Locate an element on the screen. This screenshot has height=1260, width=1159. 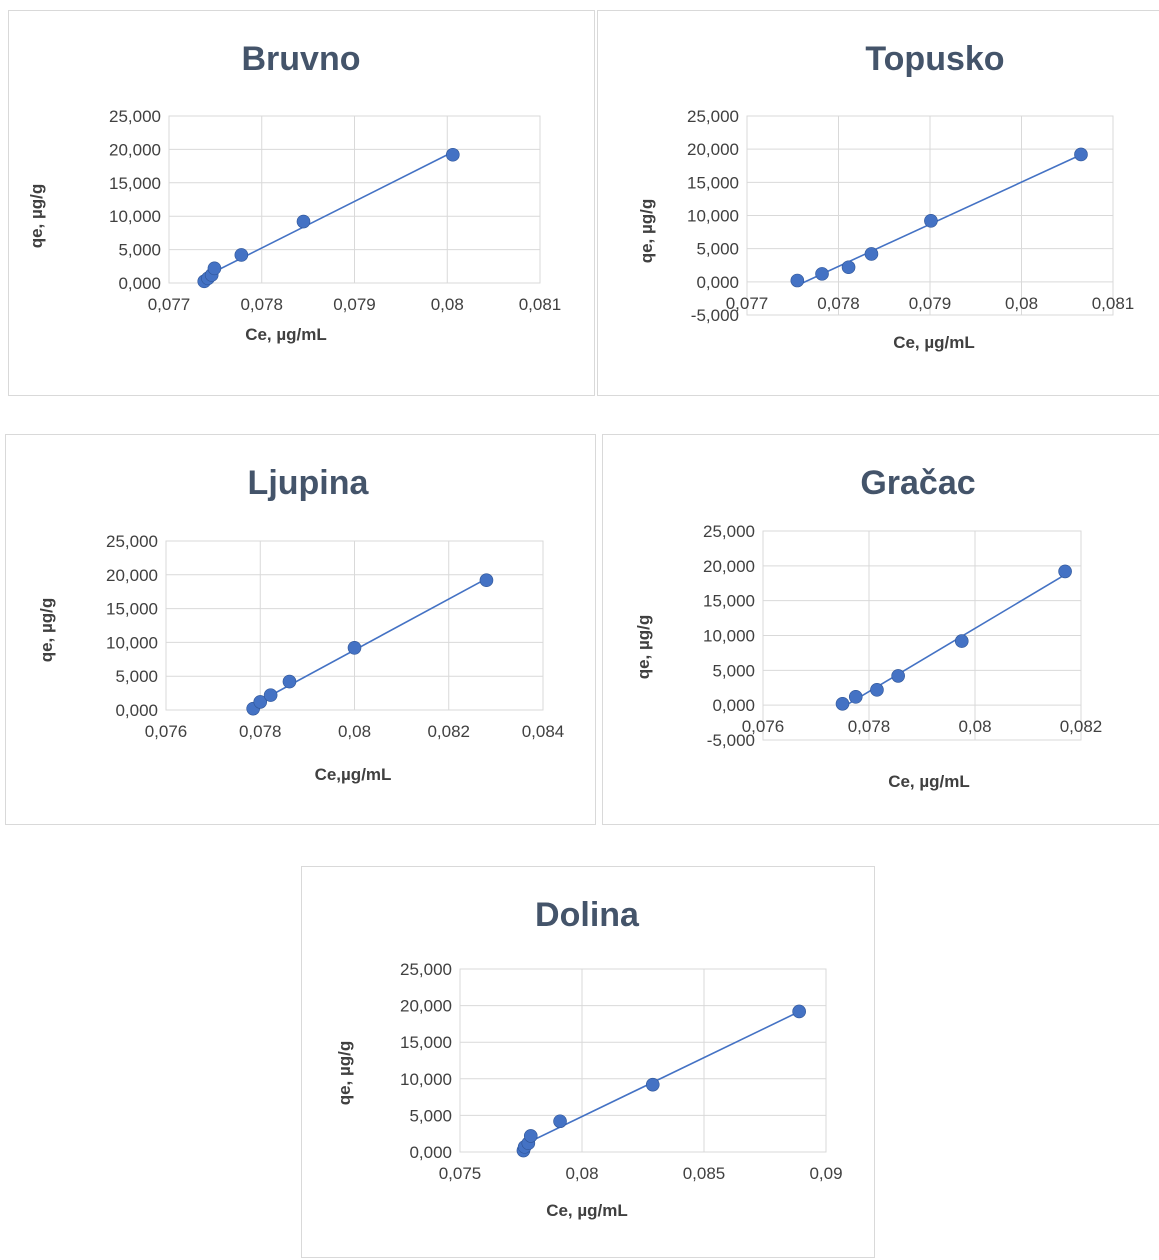
chart-title: Ljupina is located at coordinates (309, 483).